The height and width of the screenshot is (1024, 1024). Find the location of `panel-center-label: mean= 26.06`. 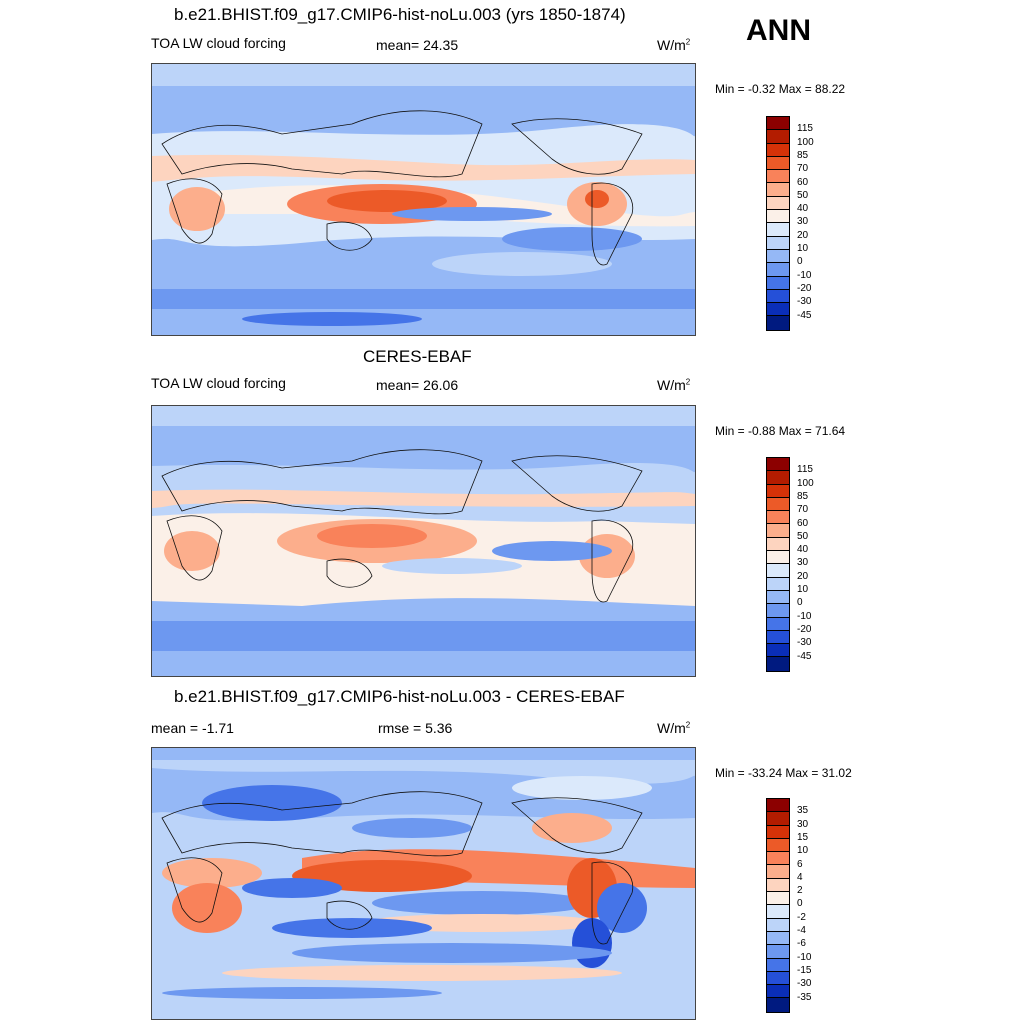

panel-center-label: mean= 26.06 is located at coordinates (417, 385).